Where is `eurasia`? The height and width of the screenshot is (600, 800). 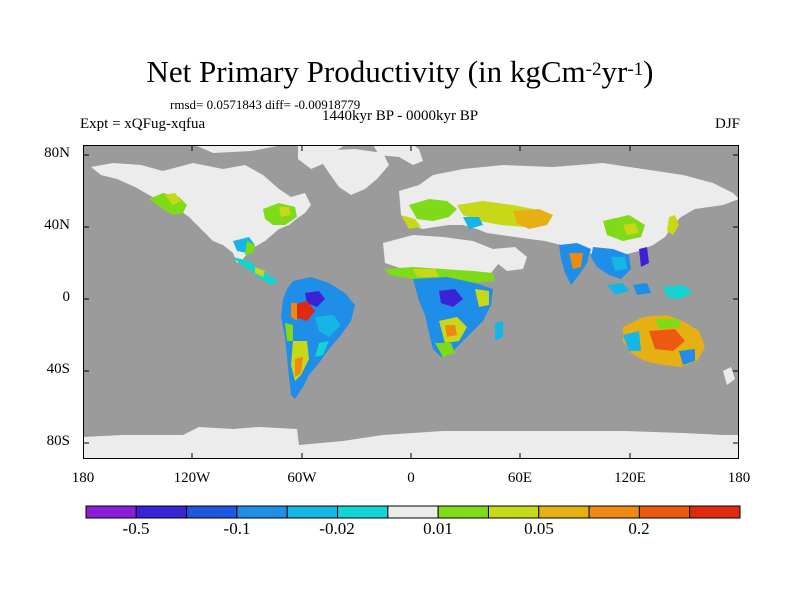
eurasia is located at coordinates (569, 210).